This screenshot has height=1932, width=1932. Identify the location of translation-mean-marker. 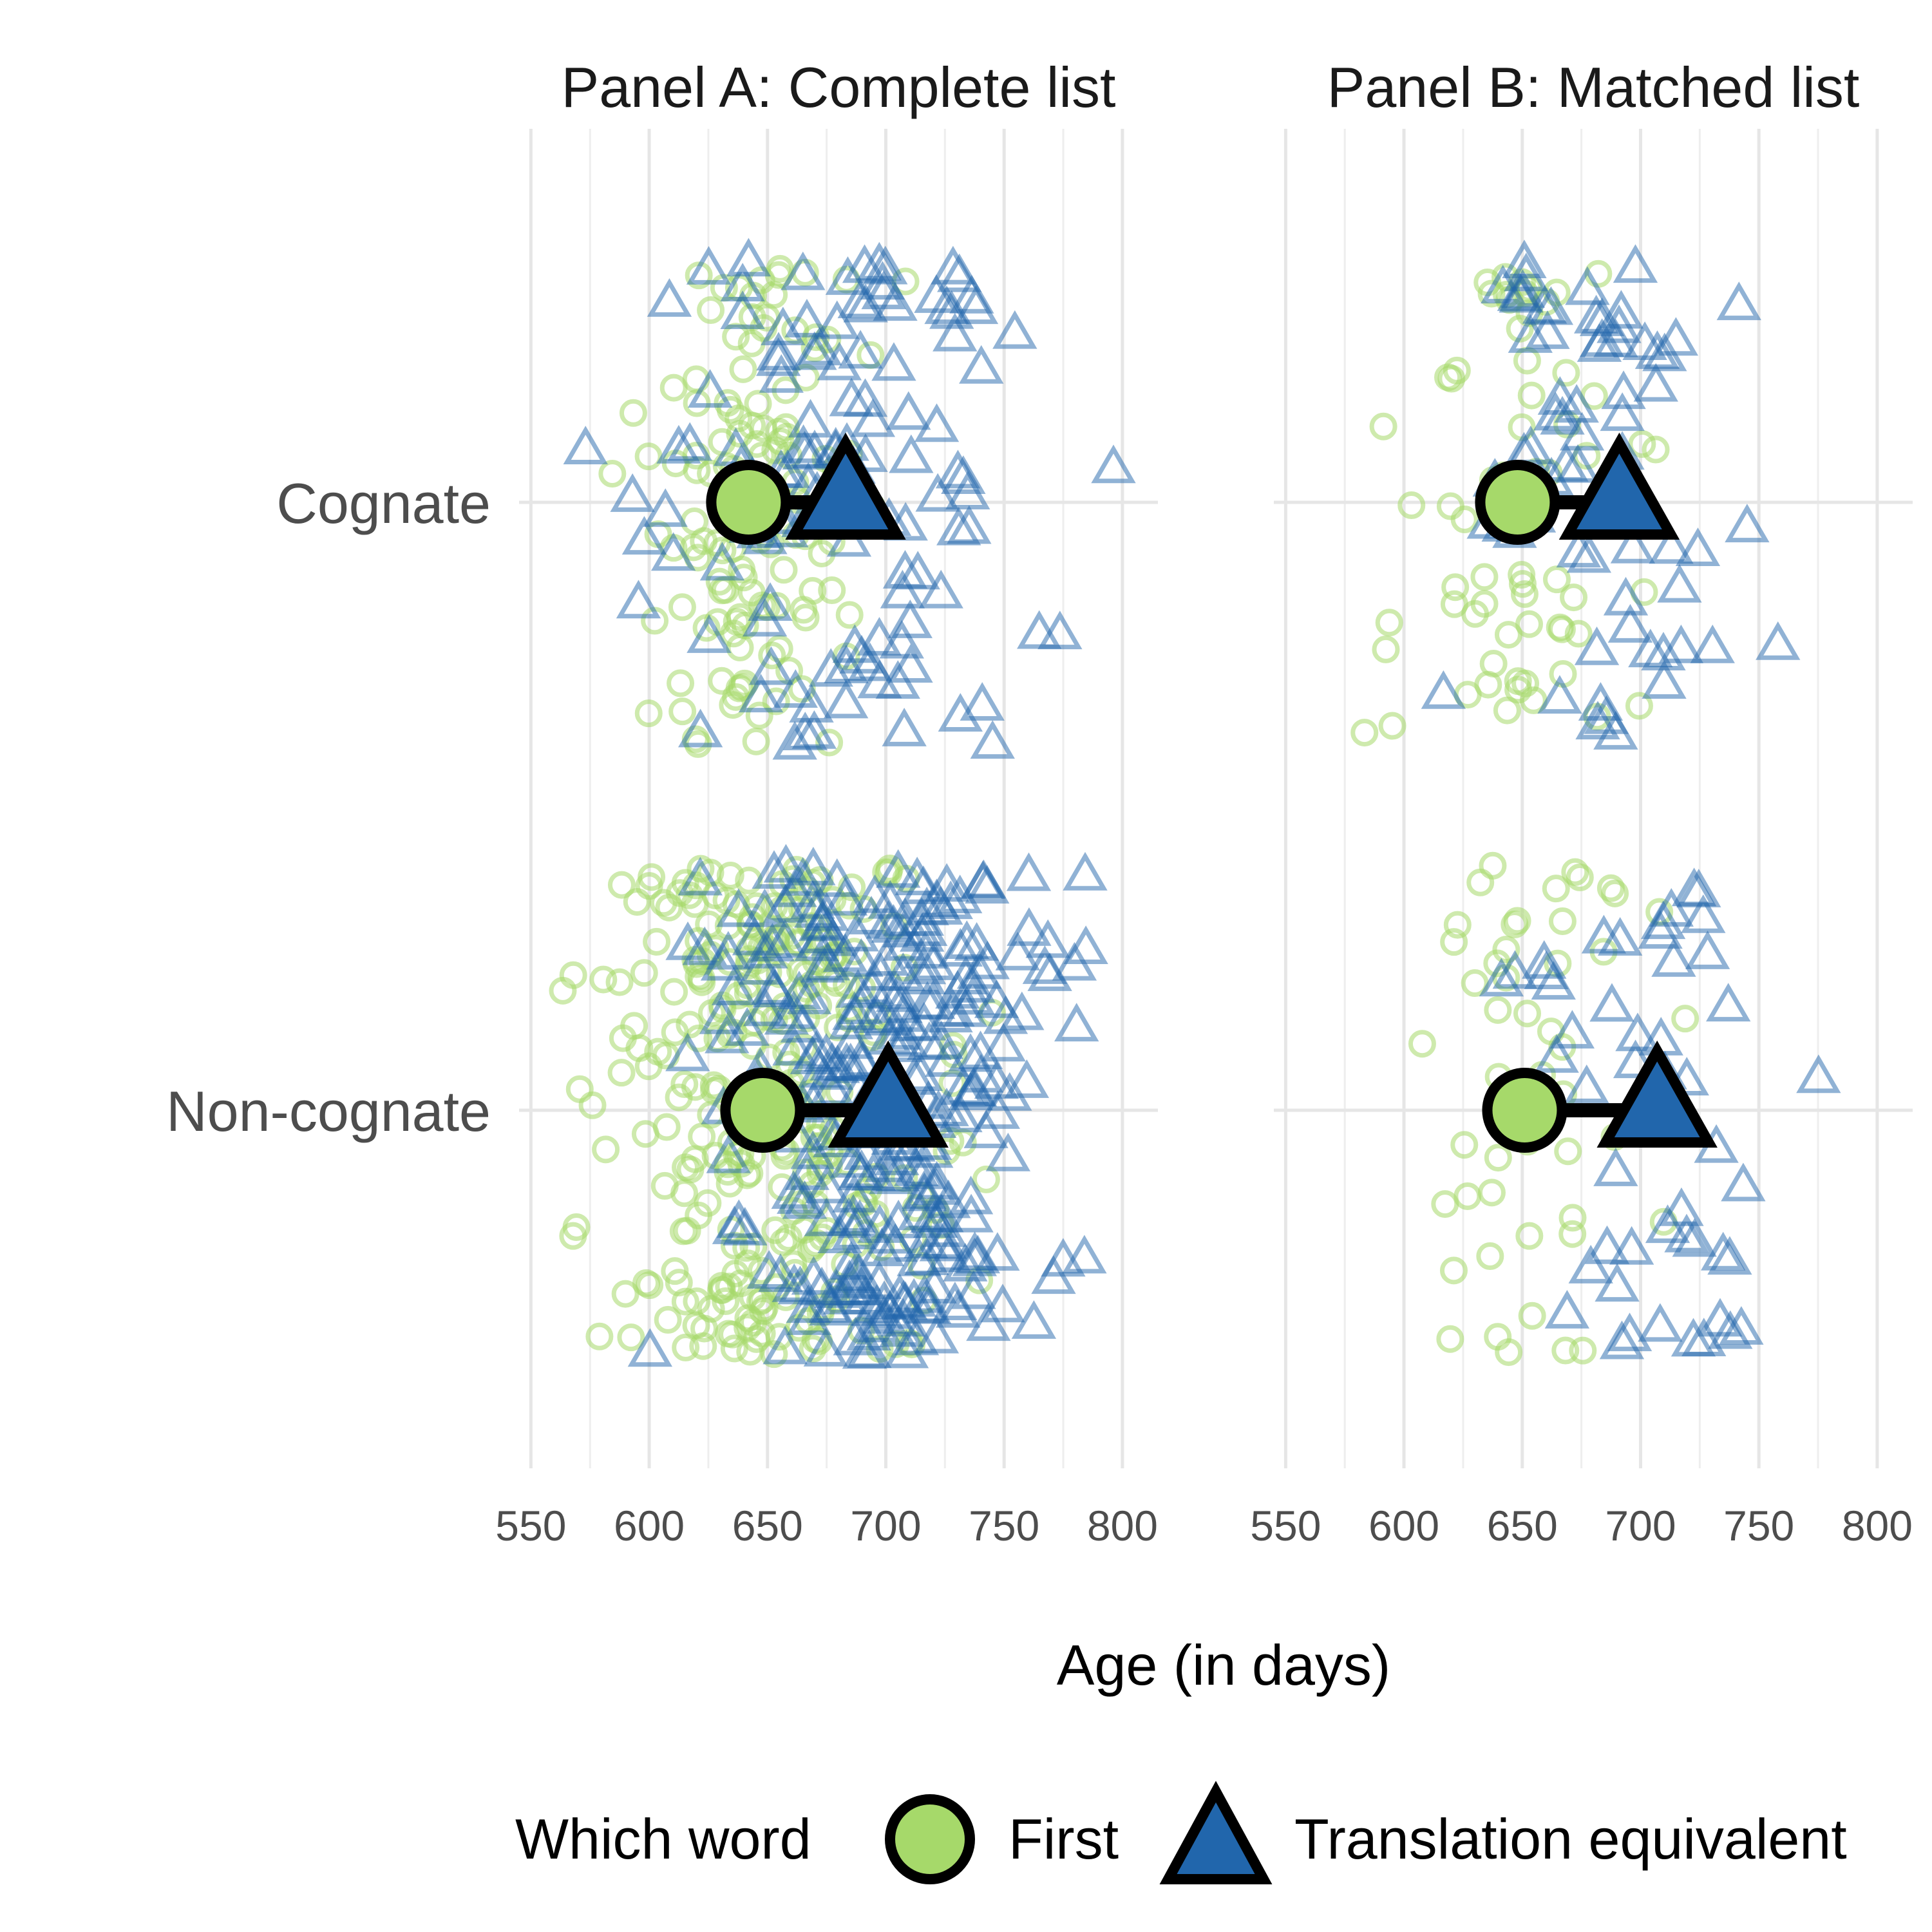
(1657, 1094).